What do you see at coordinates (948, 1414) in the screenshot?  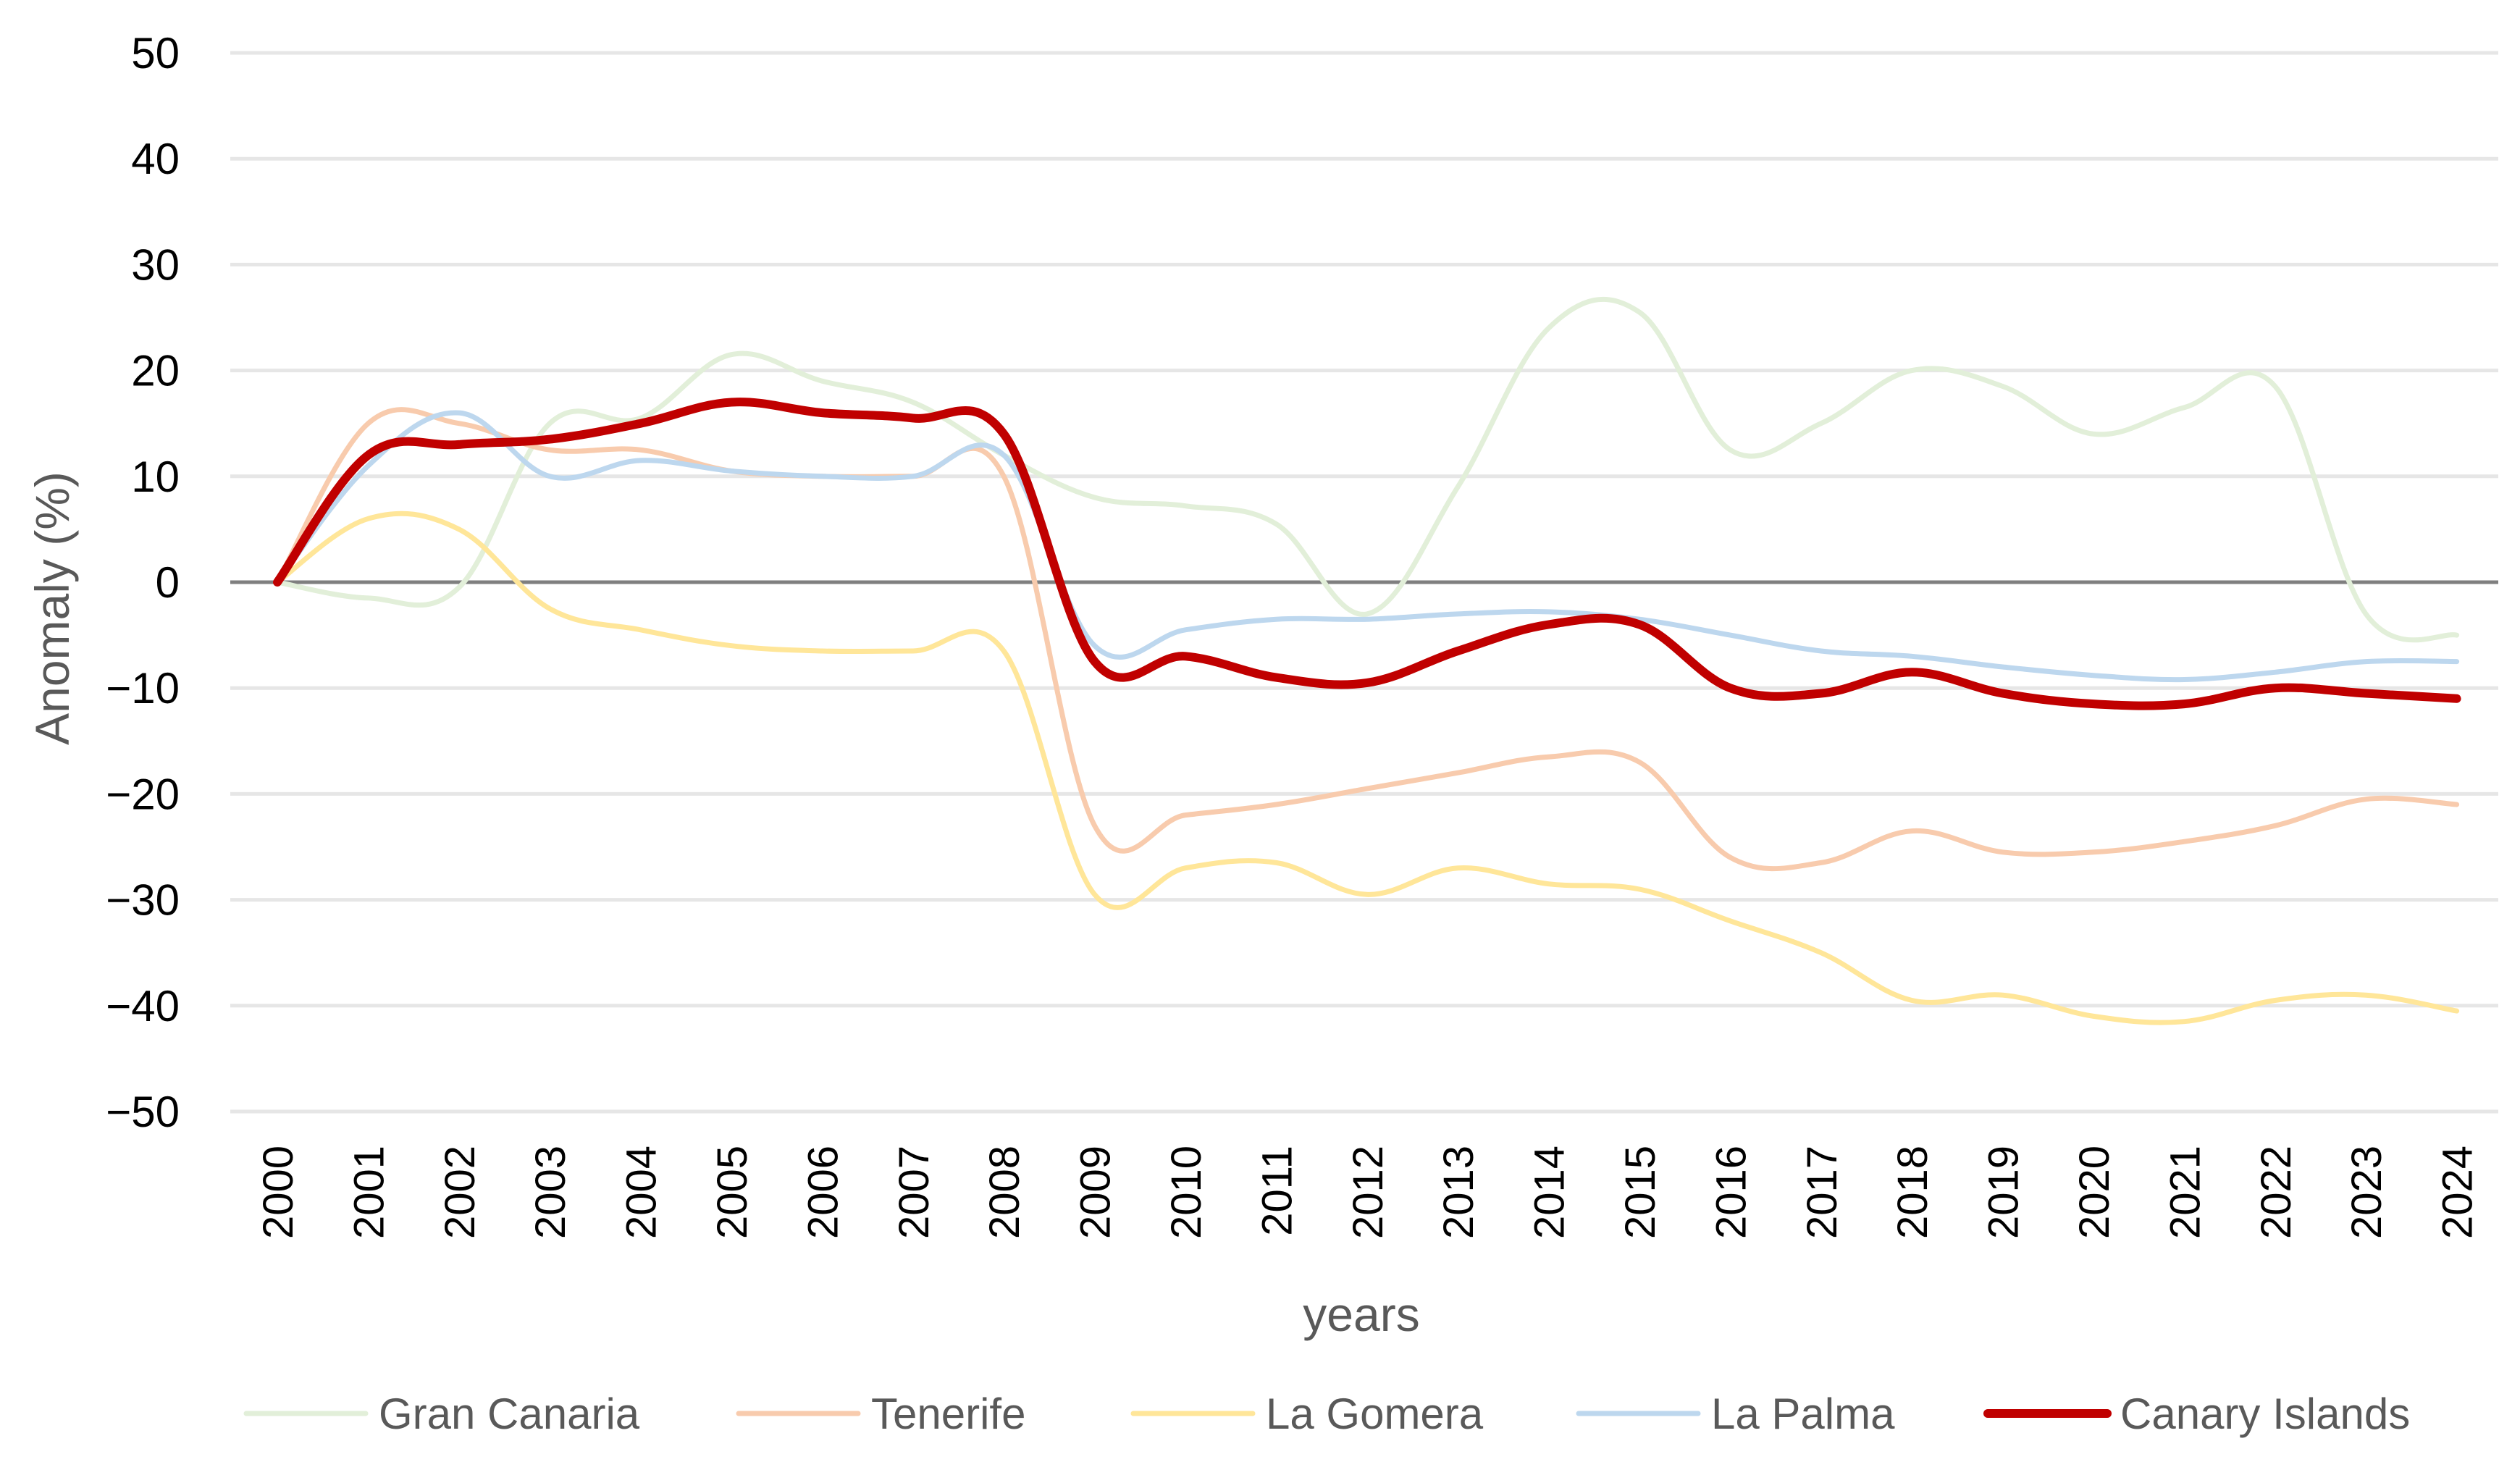 I see `legend-label: Tenerife` at bounding box center [948, 1414].